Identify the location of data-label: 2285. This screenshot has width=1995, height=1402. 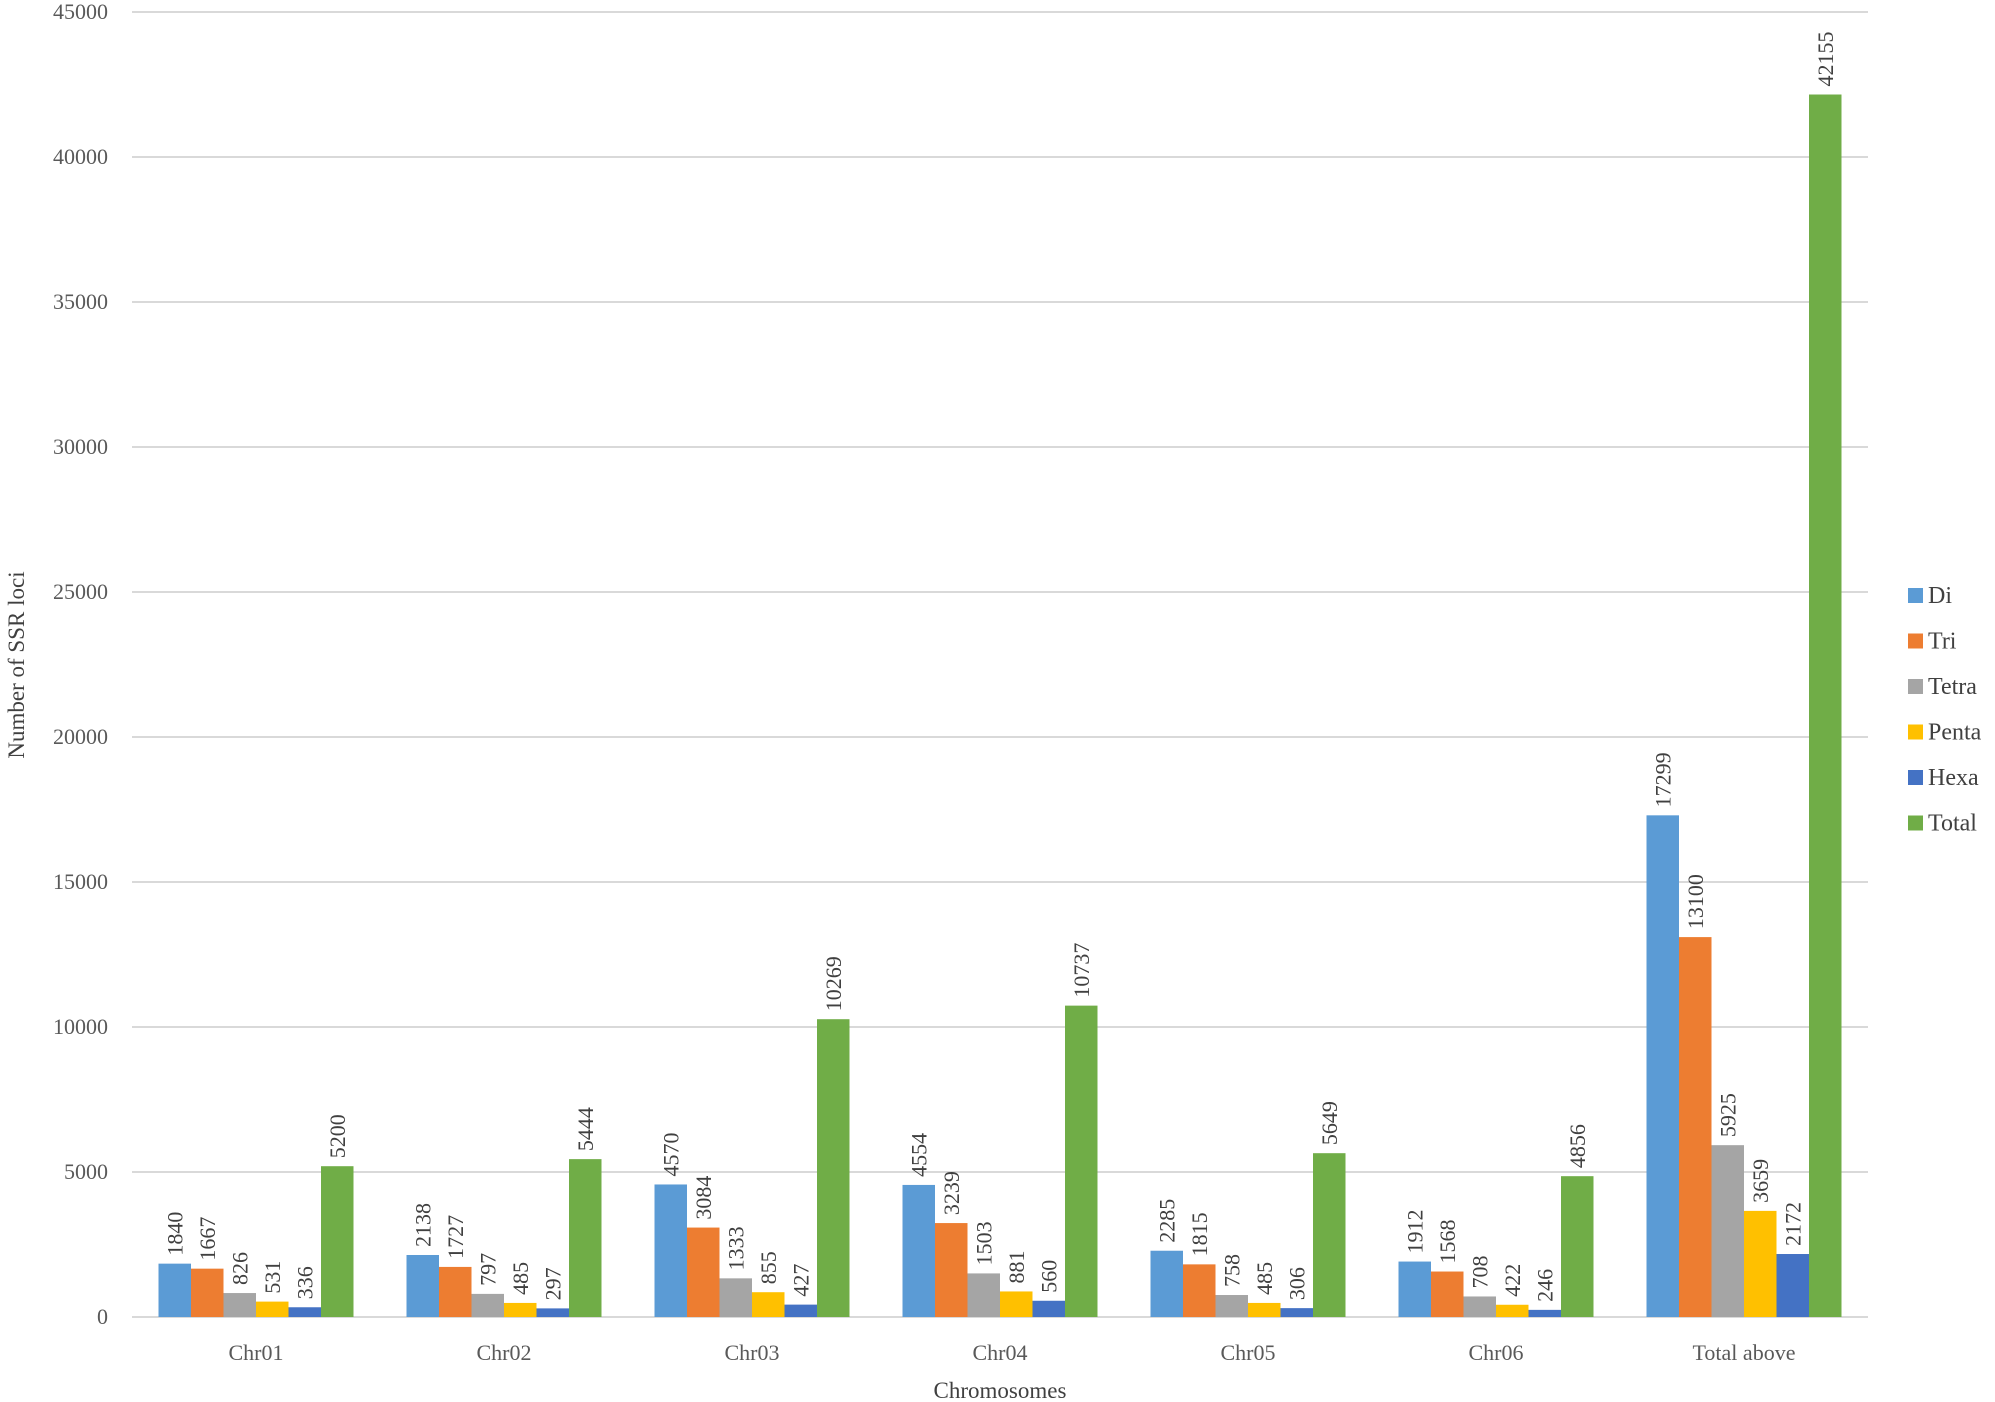
(1167, 1221).